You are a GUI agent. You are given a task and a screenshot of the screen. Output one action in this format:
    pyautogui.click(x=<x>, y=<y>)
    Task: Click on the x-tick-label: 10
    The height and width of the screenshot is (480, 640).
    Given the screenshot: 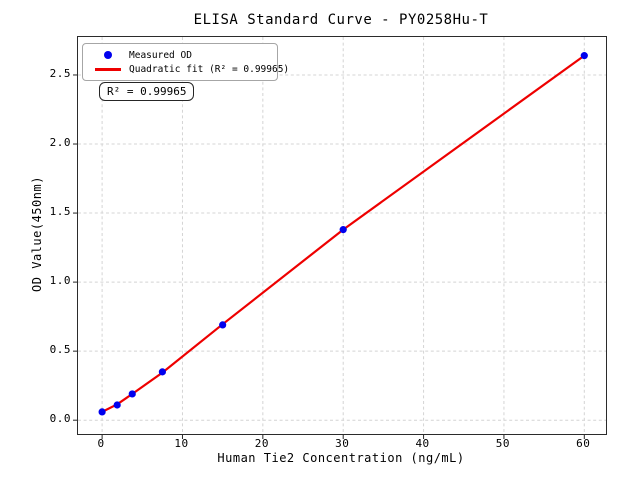 What is the action you would take?
    pyautogui.click(x=181, y=443)
    